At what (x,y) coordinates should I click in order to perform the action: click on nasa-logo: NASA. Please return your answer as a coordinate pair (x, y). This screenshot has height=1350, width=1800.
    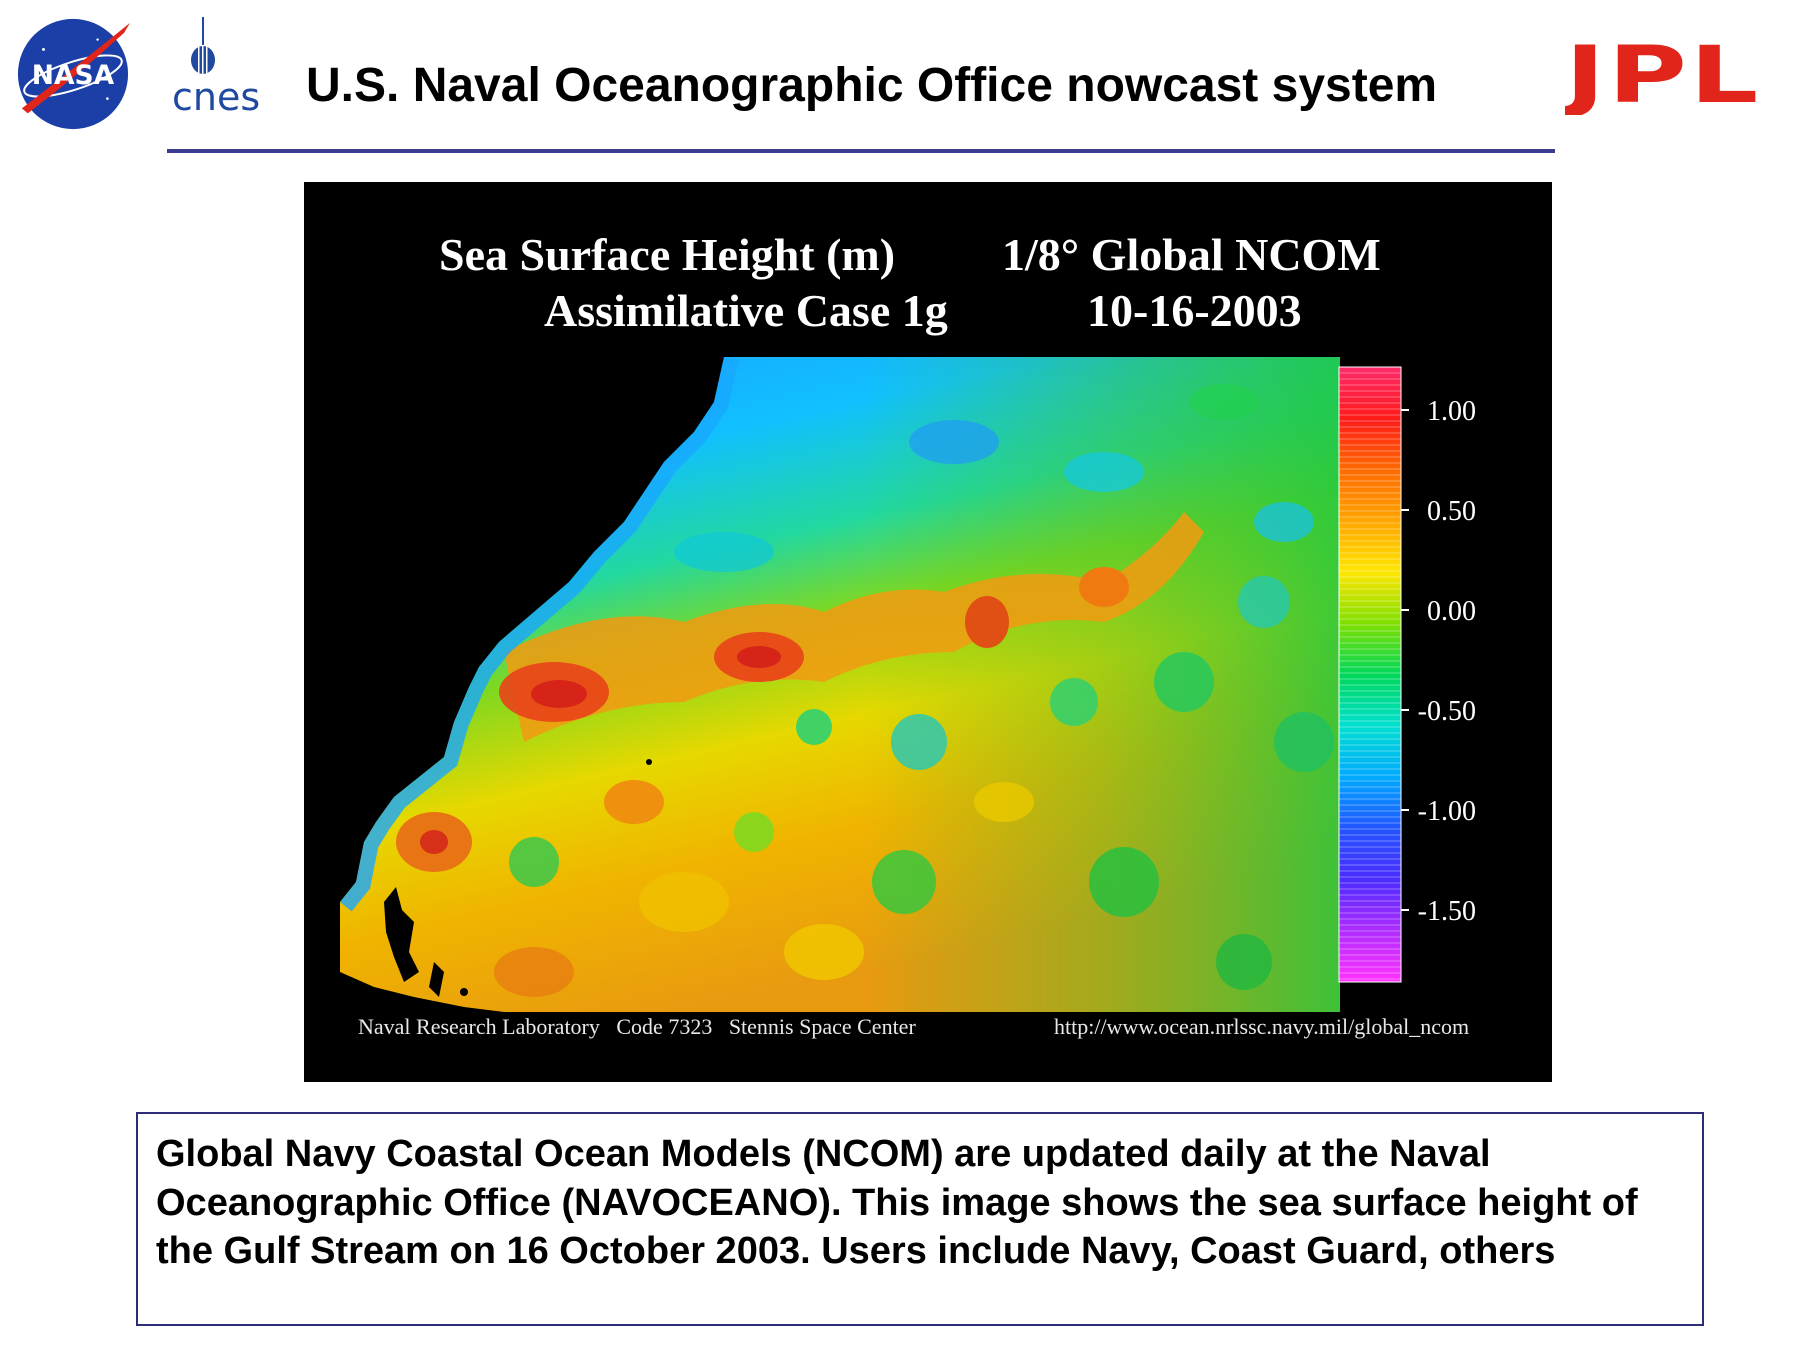
    Looking at the image, I should click on (74, 74).